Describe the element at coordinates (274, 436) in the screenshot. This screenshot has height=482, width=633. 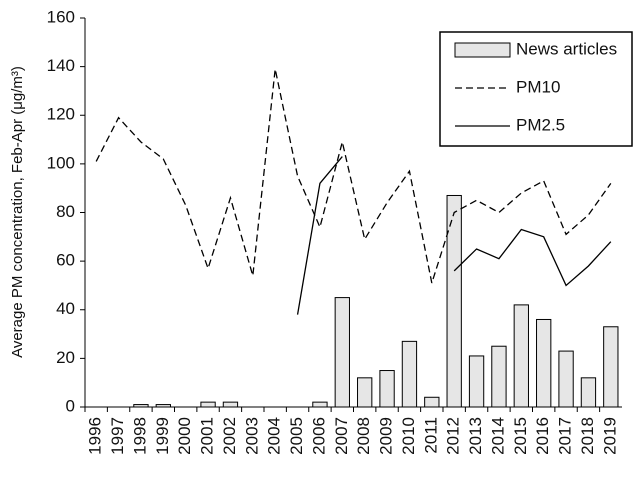
I see `x-tick-label: 2004` at that location.